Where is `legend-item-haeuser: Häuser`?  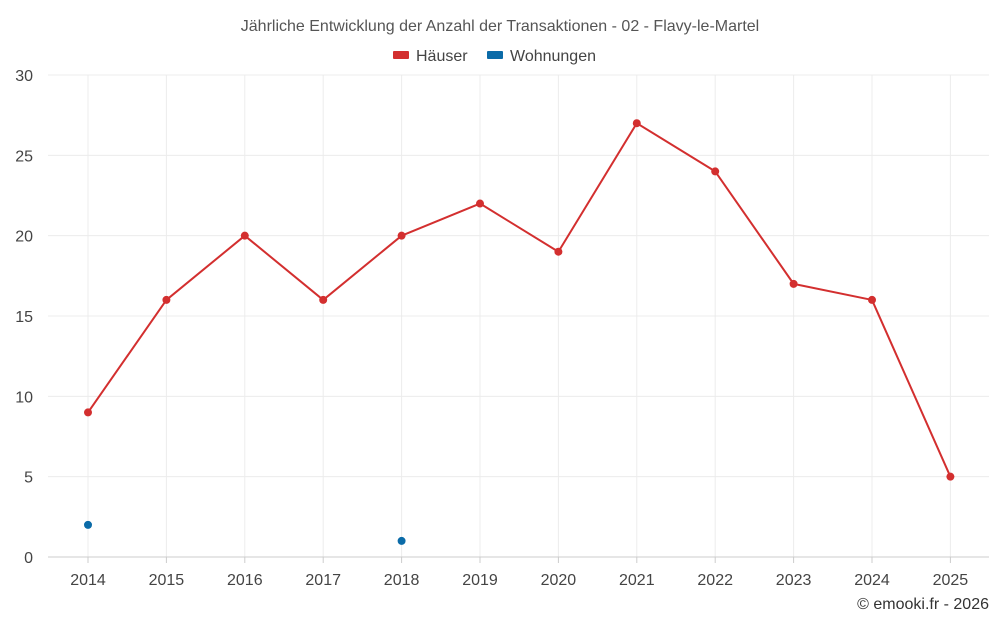
legend-item-haeuser: Häuser is located at coordinates (430, 56).